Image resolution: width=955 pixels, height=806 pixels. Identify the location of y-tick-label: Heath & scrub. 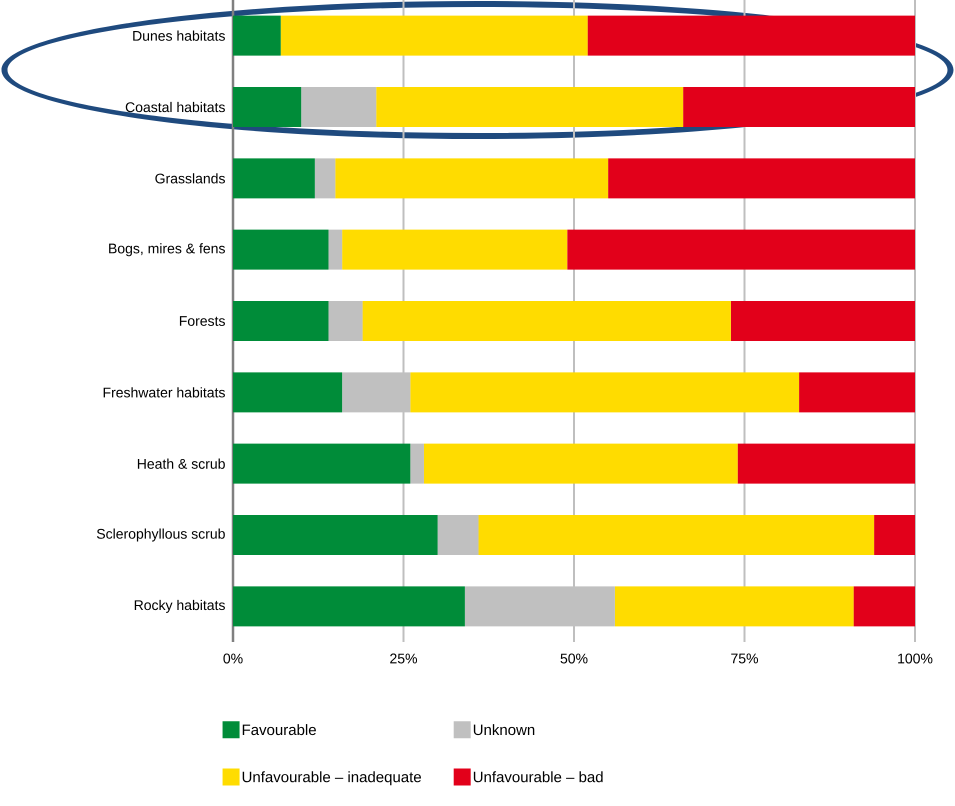
(181, 463).